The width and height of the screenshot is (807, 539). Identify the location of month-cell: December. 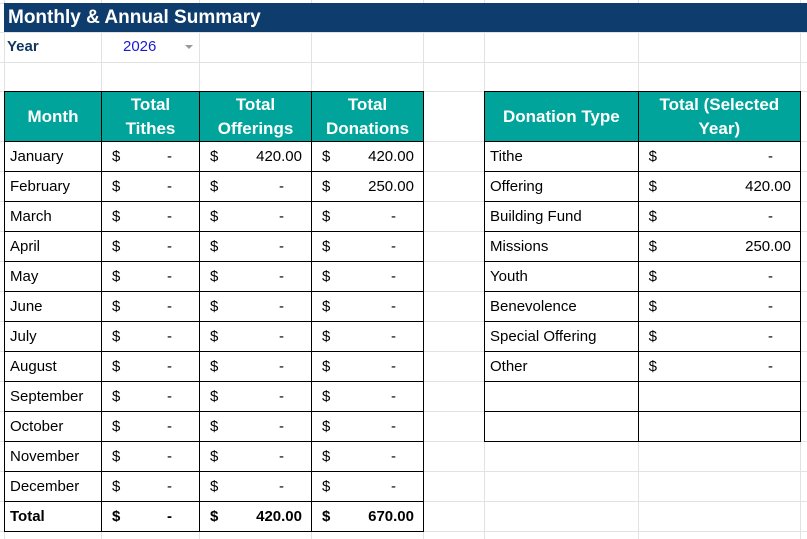
(53, 486).